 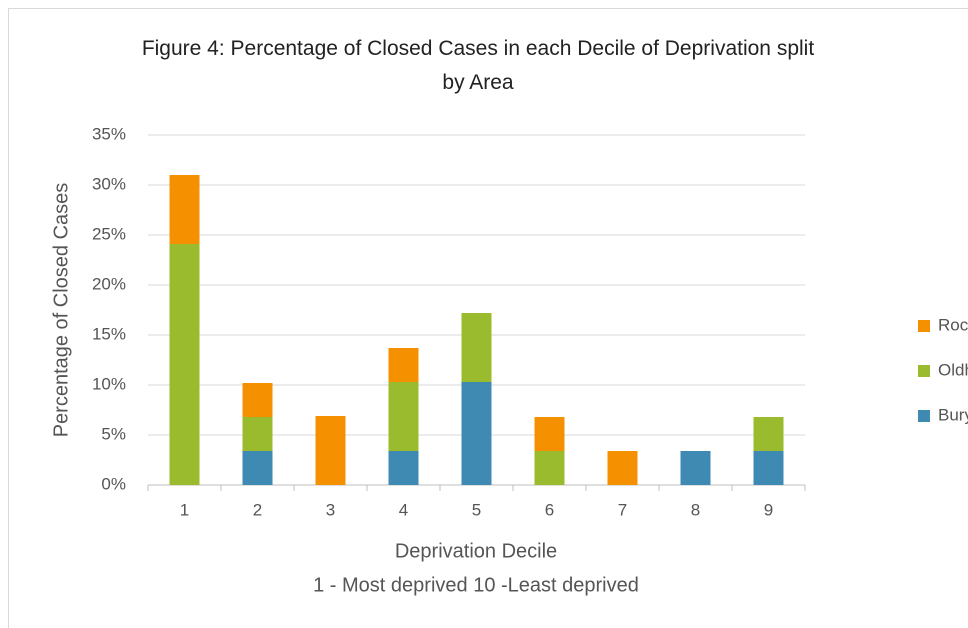 I want to click on x-tick-label: 8, so click(x=695, y=509).